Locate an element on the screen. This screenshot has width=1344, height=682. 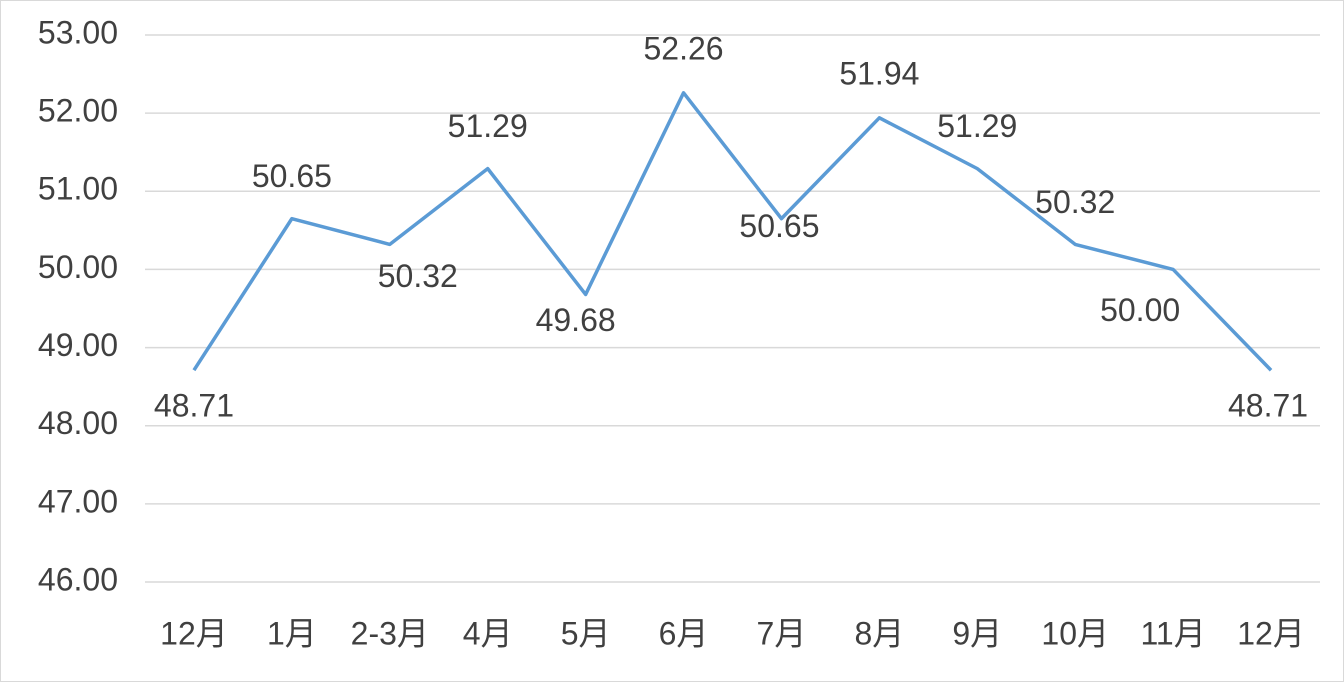
y-tick-label: 48.00 is located at coordinates (78, 423).